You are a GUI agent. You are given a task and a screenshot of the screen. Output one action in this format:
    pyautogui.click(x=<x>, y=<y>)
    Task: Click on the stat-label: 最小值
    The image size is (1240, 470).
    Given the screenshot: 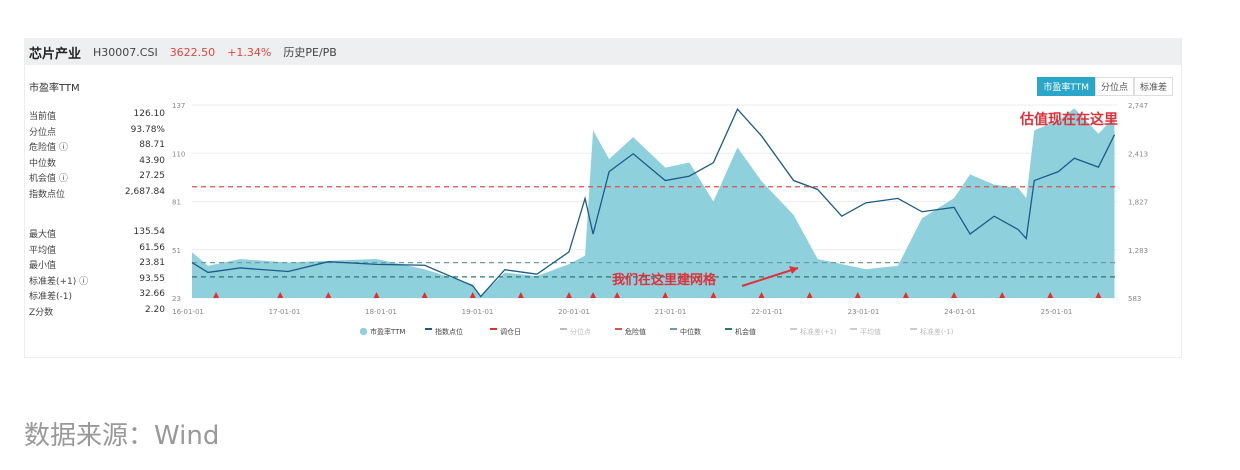 What is the action you would take?
    pyautogui.click(x=43, y=266)
    